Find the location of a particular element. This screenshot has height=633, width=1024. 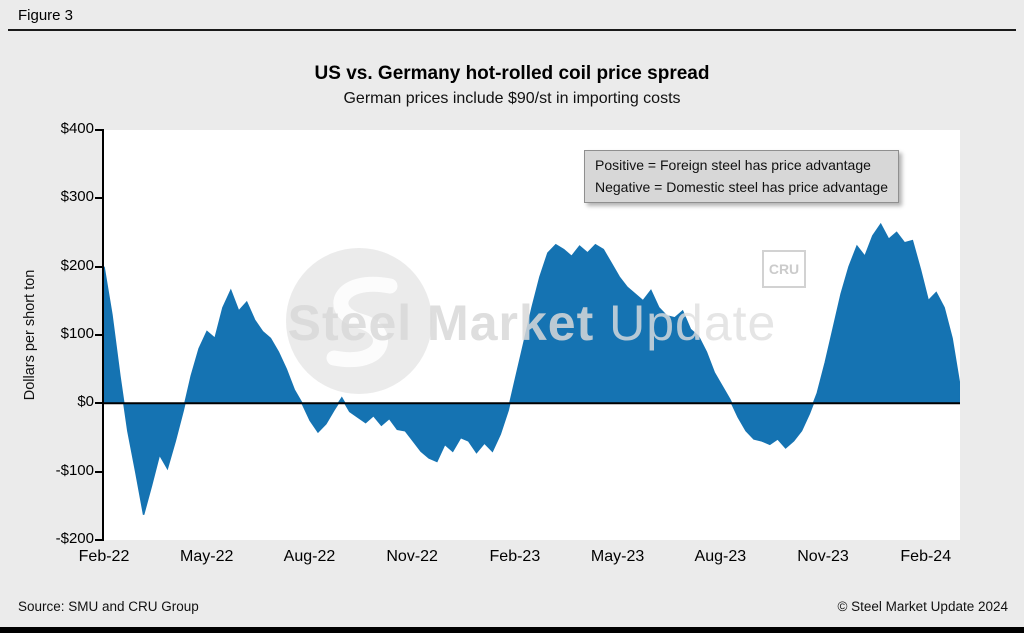

x-tick-label: Feb-24 is located at coordinates (926, 556).